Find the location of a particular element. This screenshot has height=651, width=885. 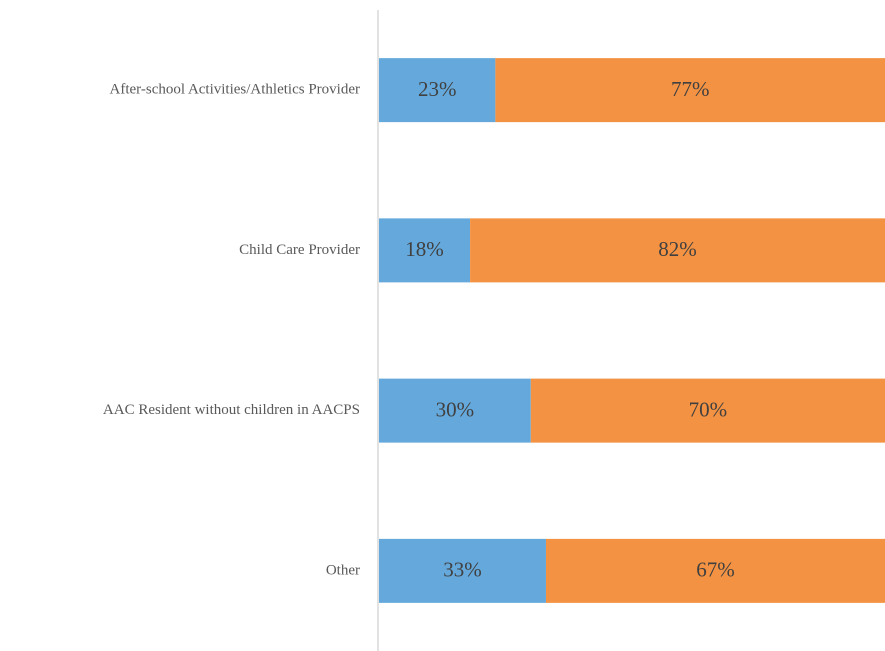

data-label: 33% is located at coordinates (462, 570).